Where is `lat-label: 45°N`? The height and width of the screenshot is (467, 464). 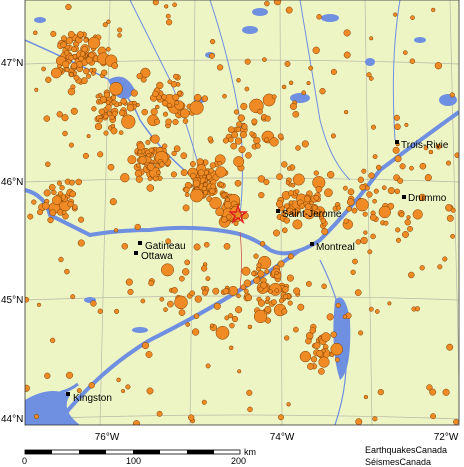
lat-label: 45°N is located at coordinates (12, 300).